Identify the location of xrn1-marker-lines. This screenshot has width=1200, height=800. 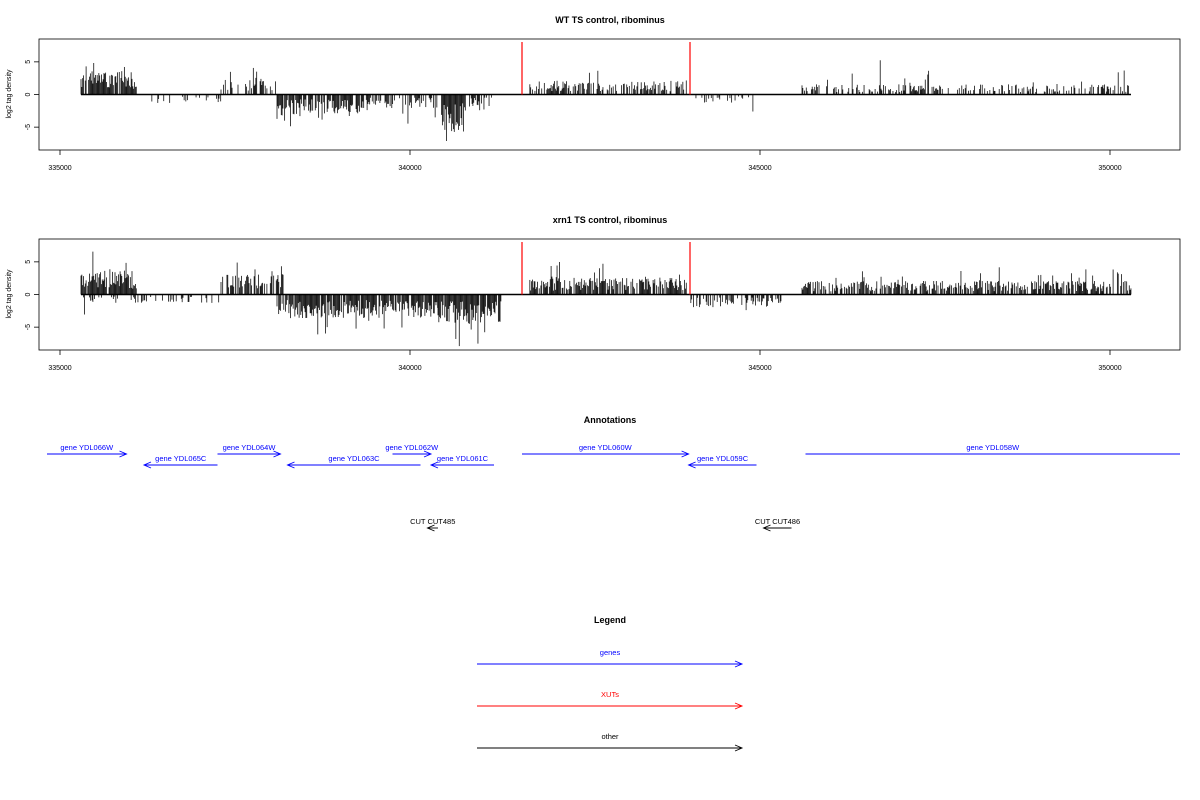
(606, 268).